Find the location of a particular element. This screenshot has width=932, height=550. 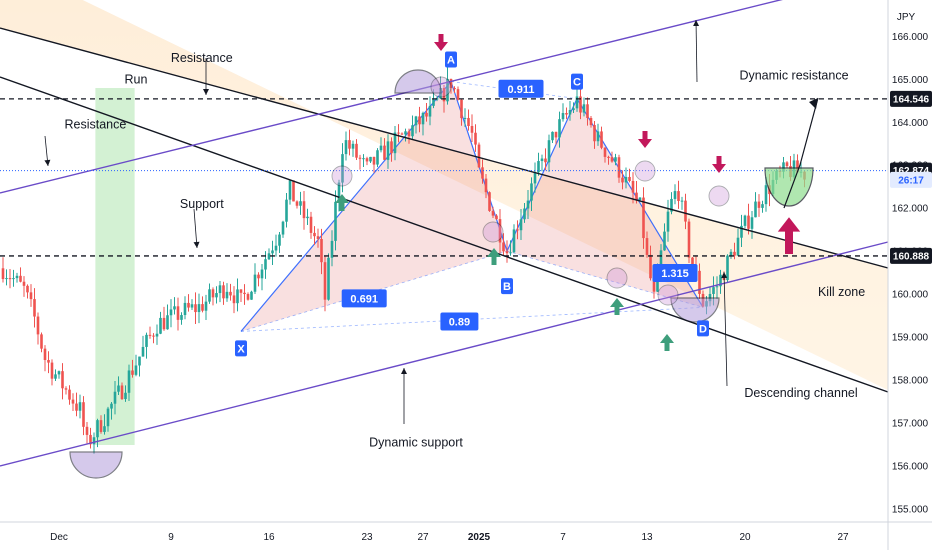

bcd-triangle is located at coordinates (605, 203).